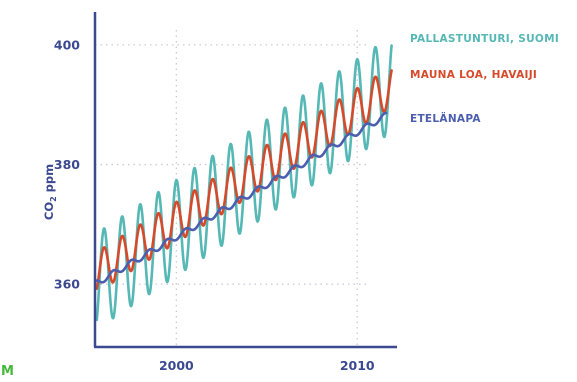 Image resolution: width=577 pixels, height=382 pixels. What do you see at coordinates (357, 365) in the screenshot?
I see `x-tick-label: 2010` at bounding box center [357, 365].